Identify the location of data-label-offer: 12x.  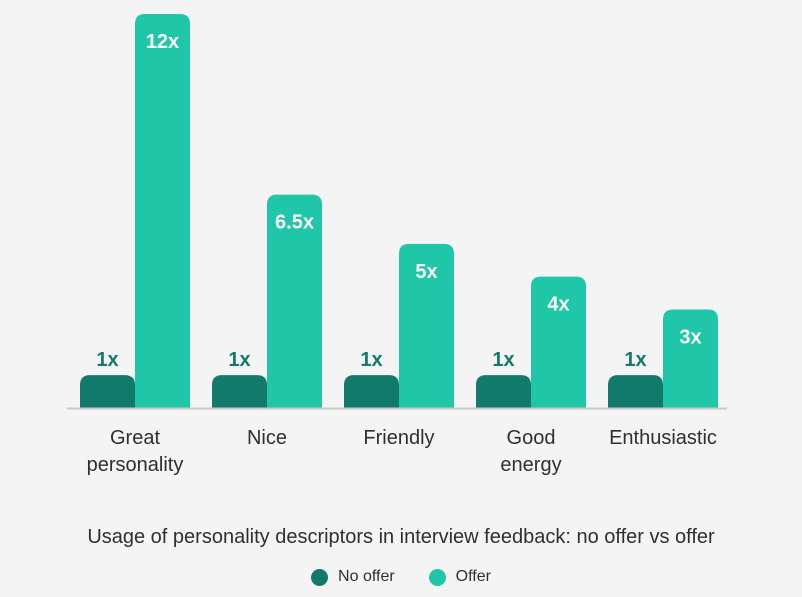
(162, 42).